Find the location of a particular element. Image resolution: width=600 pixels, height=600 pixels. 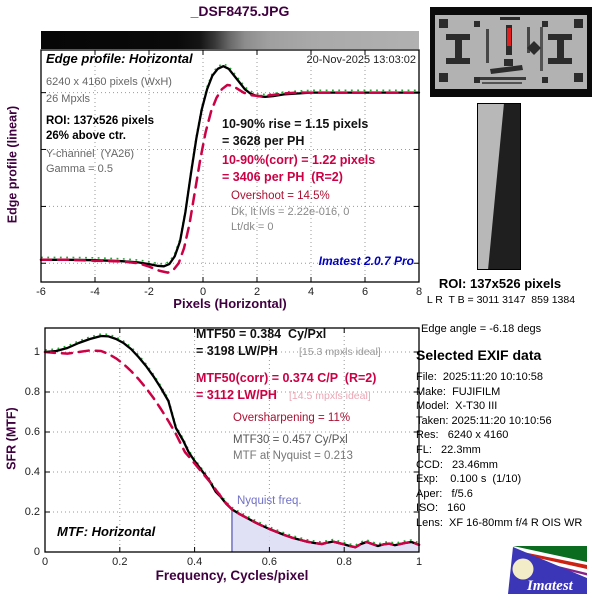

y-tick-label: 0.2 is located at coordinates (32, 512).